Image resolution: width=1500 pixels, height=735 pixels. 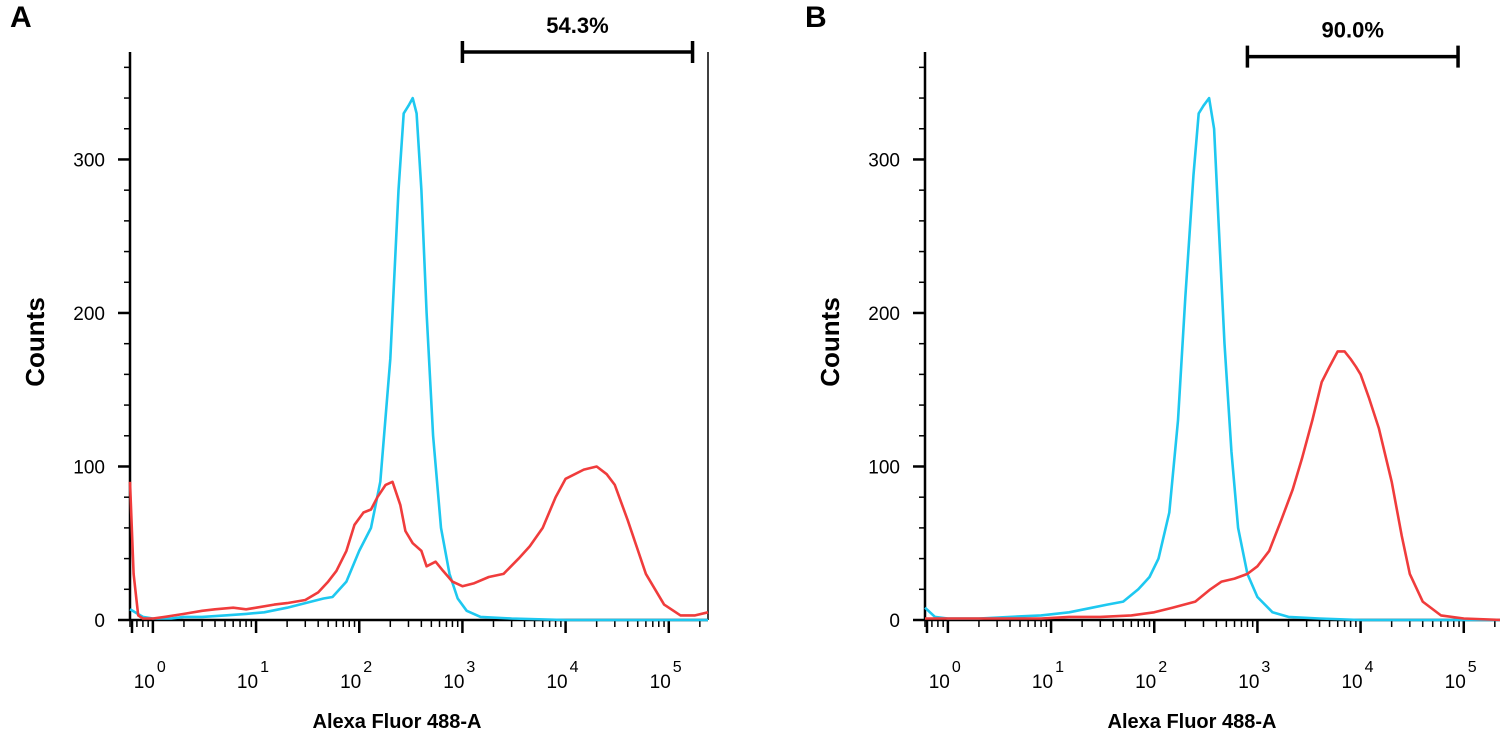 I want to click on panel-label: A, so click(x=21, y=17).